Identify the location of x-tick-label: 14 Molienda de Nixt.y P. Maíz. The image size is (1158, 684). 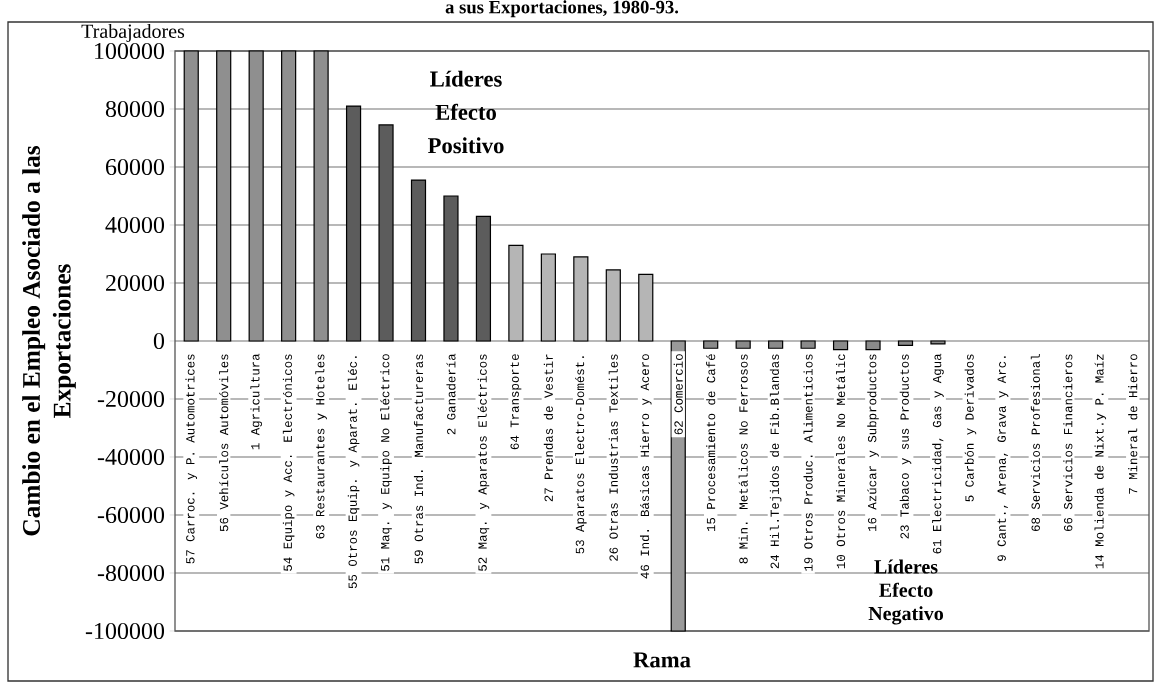
(1100, 461).